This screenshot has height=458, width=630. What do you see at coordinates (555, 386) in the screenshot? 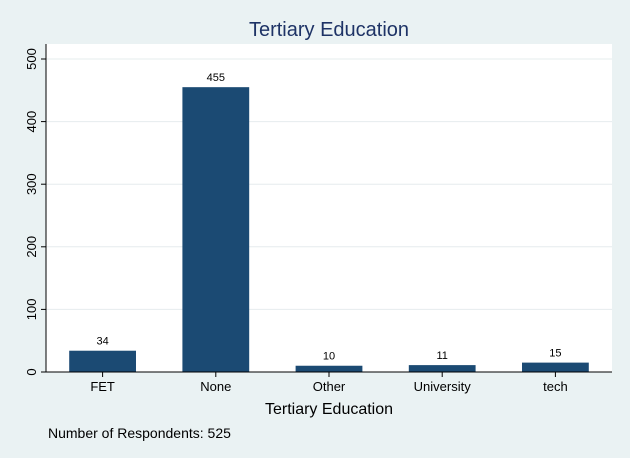
I see `x-tick-label-tech: tech` at bounding box center [555, 386].